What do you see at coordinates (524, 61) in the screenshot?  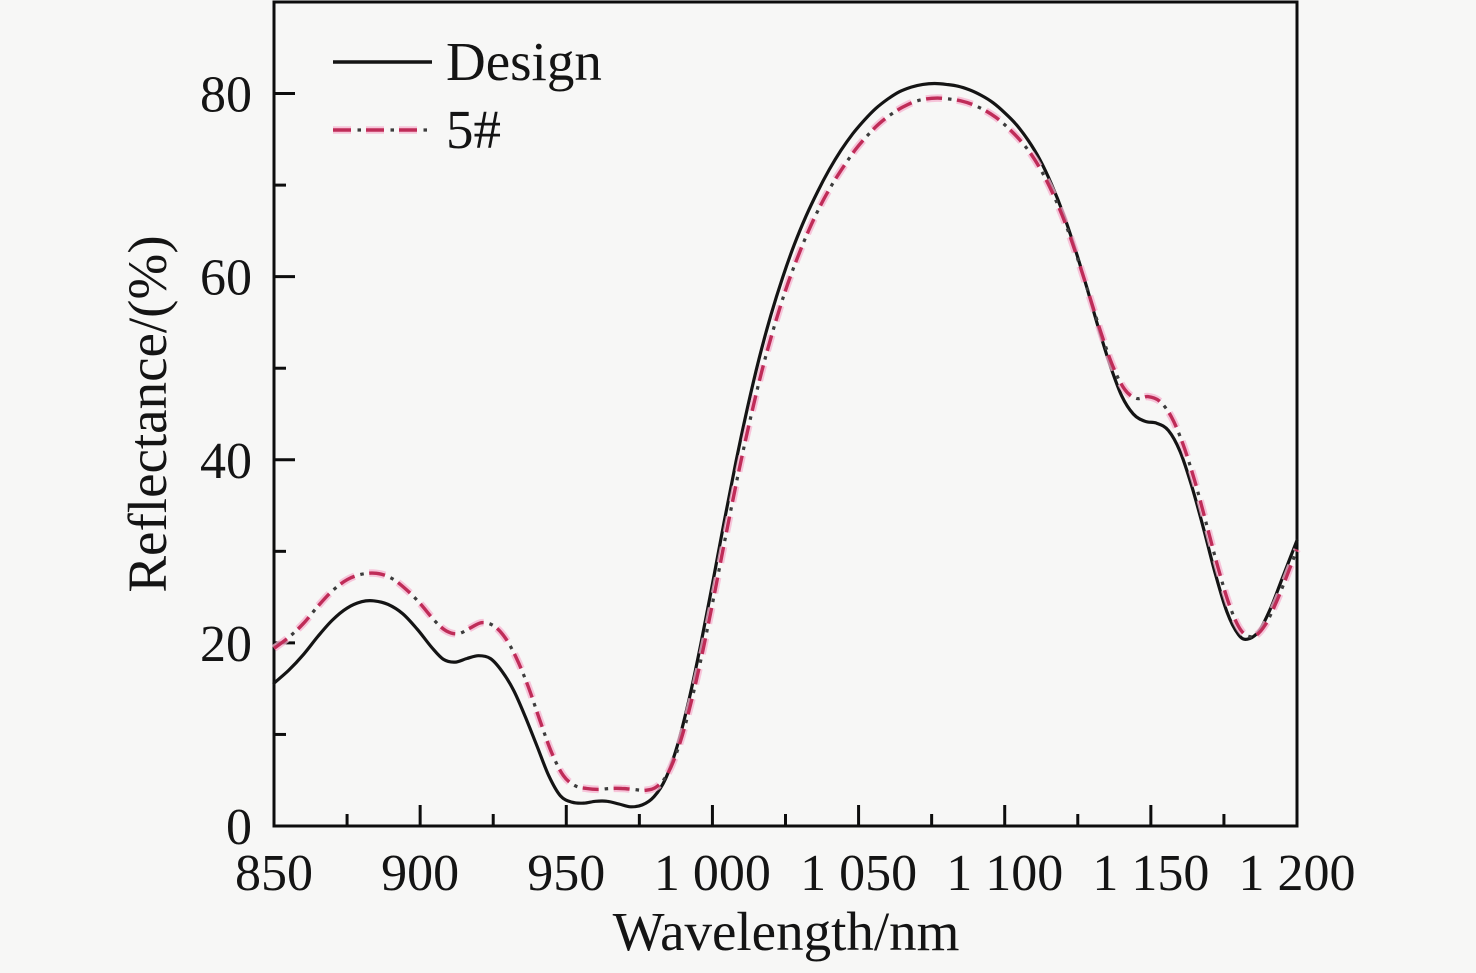 I see `legend-label-design: Design` at bounding box center [524, 61].